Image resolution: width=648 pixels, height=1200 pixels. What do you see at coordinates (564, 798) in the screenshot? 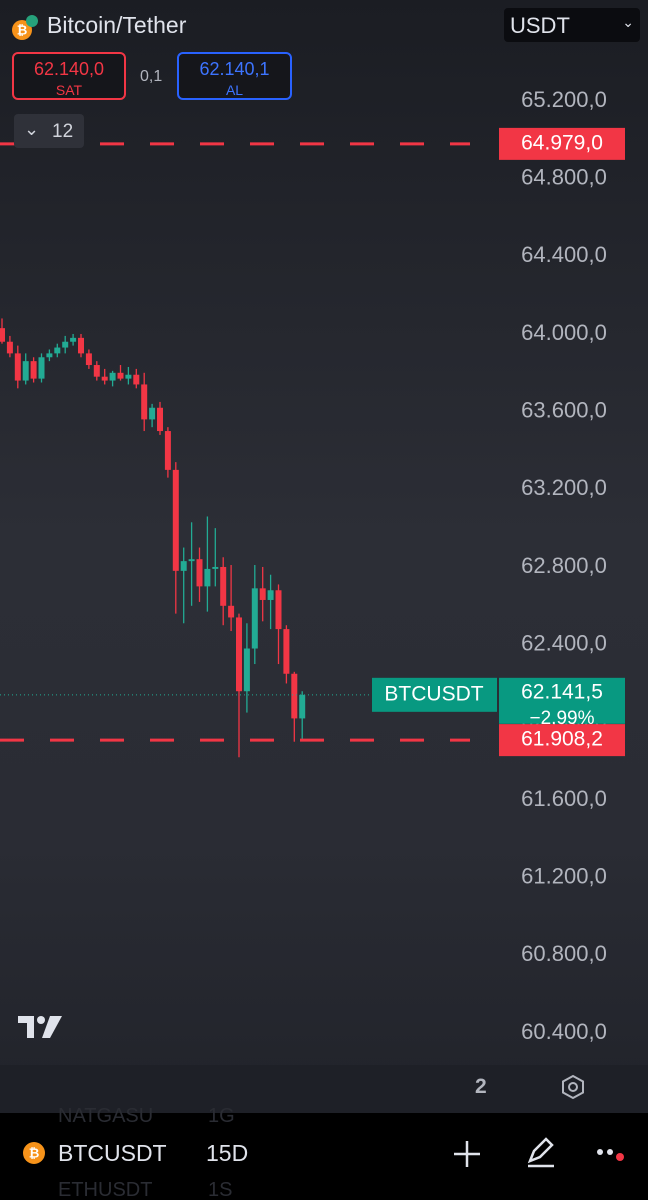
I see `y-tick-label: 61.600,0` at bounding box center [564, 798].